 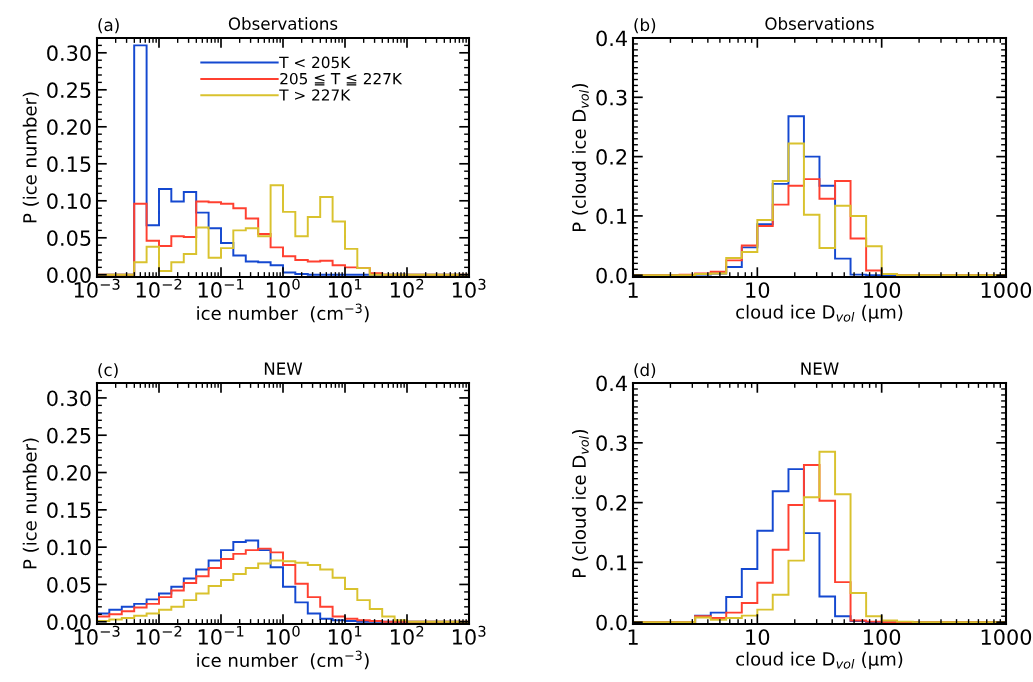 I want to click on legend-label: 205 ≦ T ≦ 227K, so click(x=341, y=79).